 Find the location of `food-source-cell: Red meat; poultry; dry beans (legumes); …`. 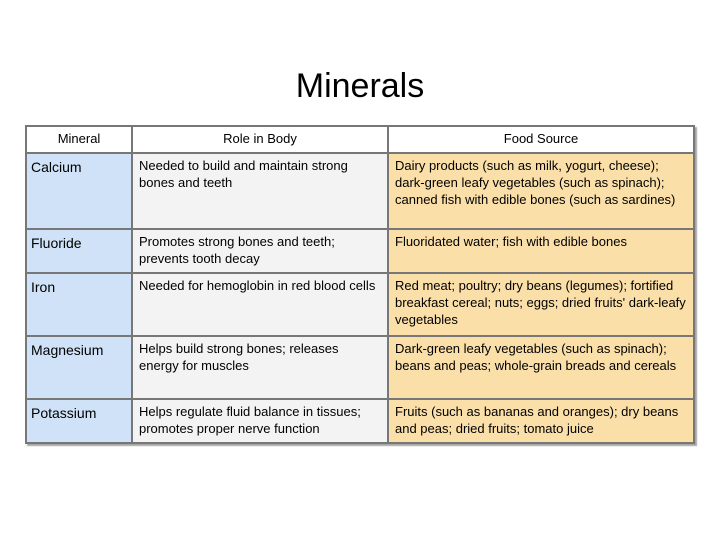

food-source-cell: Red meat; poultry; dry beans (legumes); … is located at coordinates (541, 304).